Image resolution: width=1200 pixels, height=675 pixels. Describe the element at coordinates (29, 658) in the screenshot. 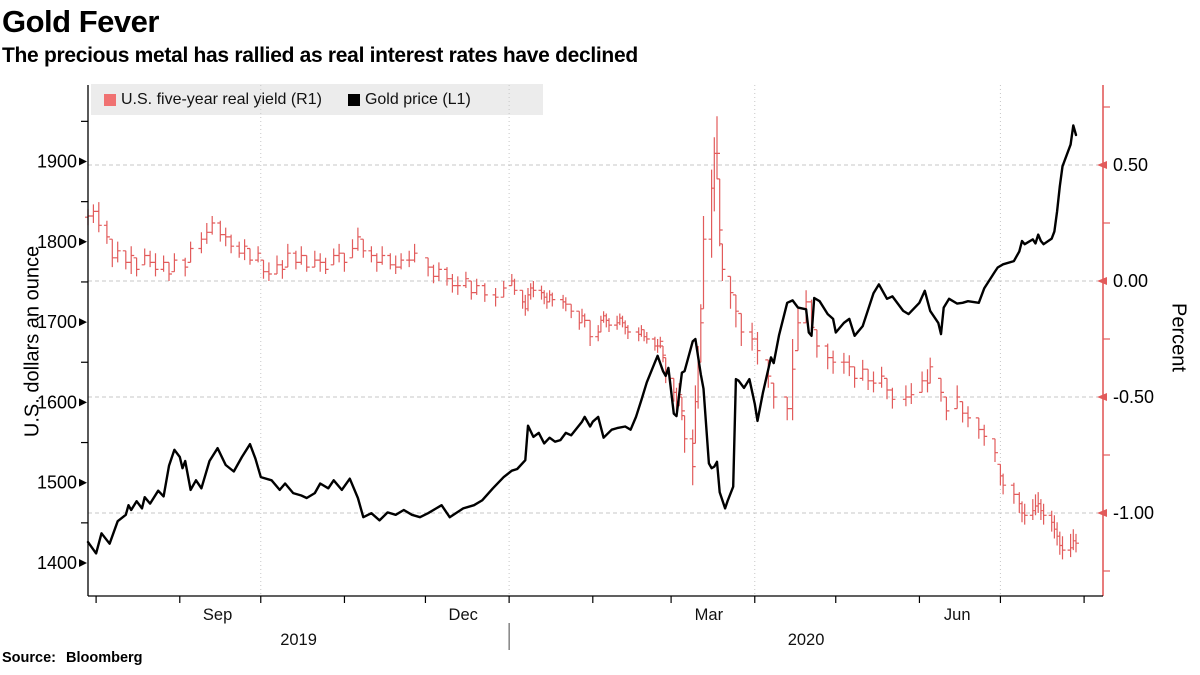

I see `source-label: Source:` at that location.